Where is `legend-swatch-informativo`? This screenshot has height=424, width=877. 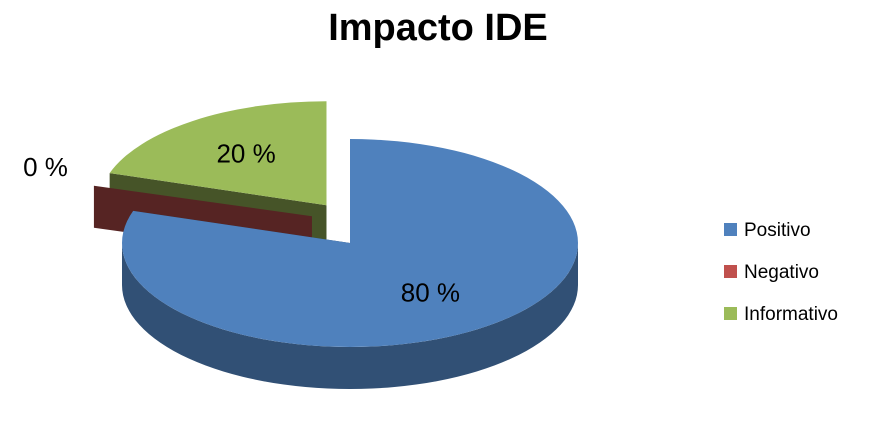
legend-swatch-informativo is located at coordinates (730, 313).